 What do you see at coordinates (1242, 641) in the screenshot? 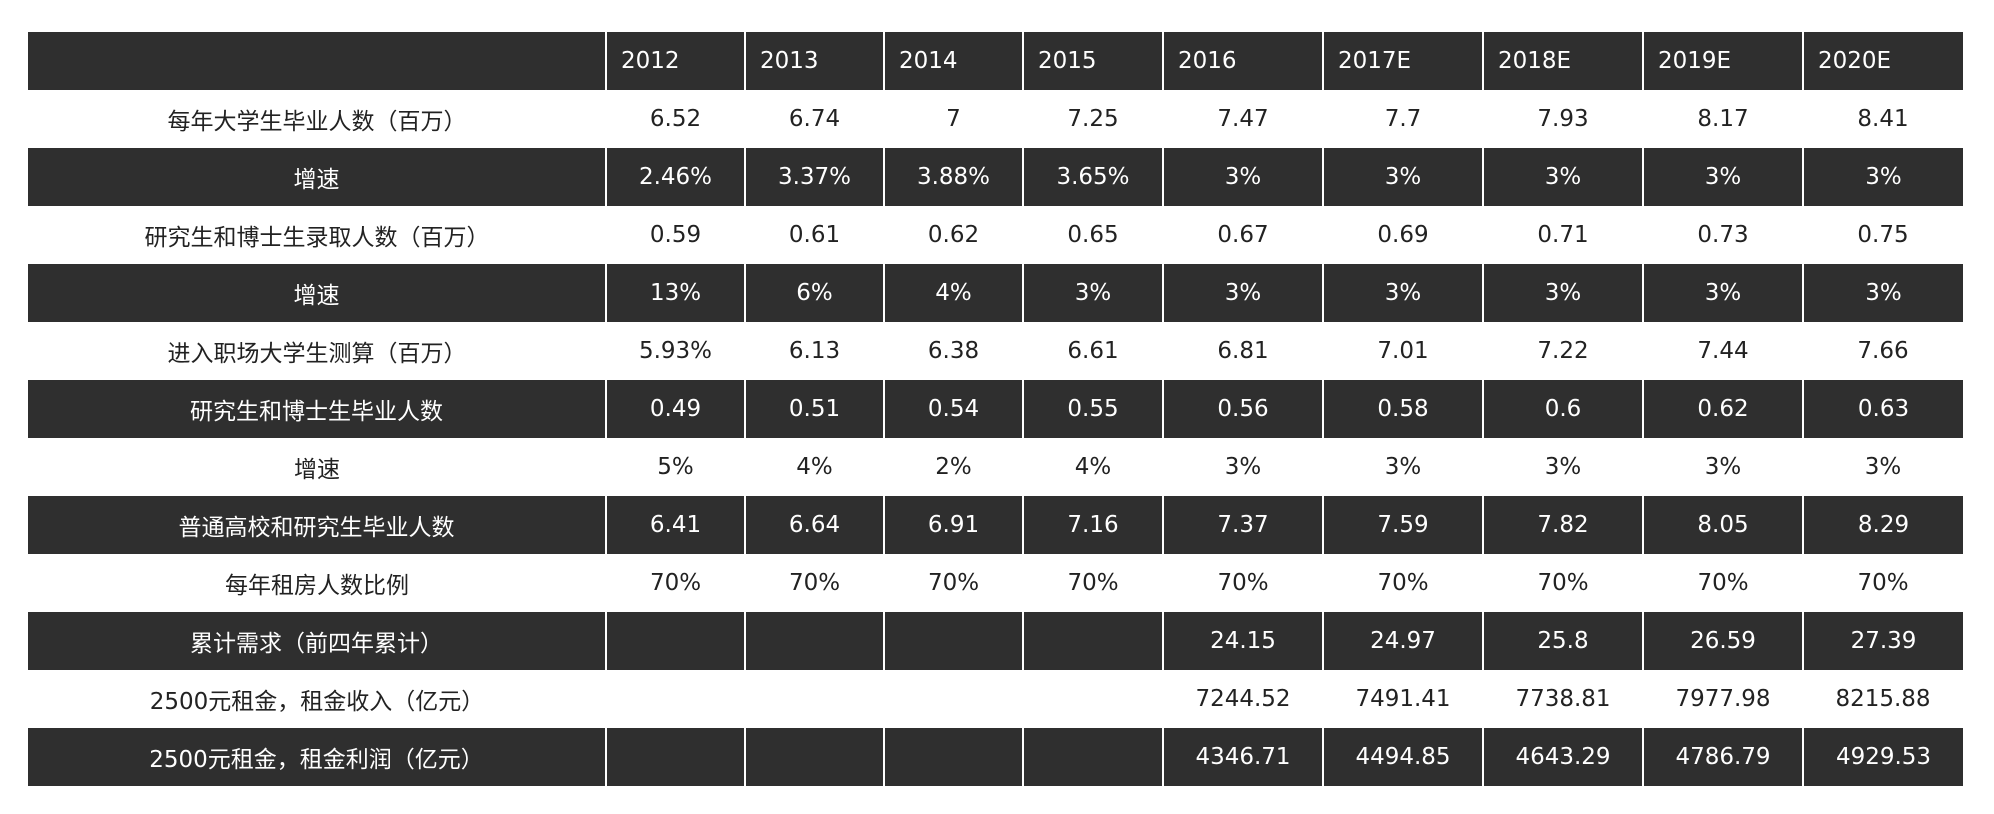
I see `table-cell: 24.15` at bounding box center [1242, 641].